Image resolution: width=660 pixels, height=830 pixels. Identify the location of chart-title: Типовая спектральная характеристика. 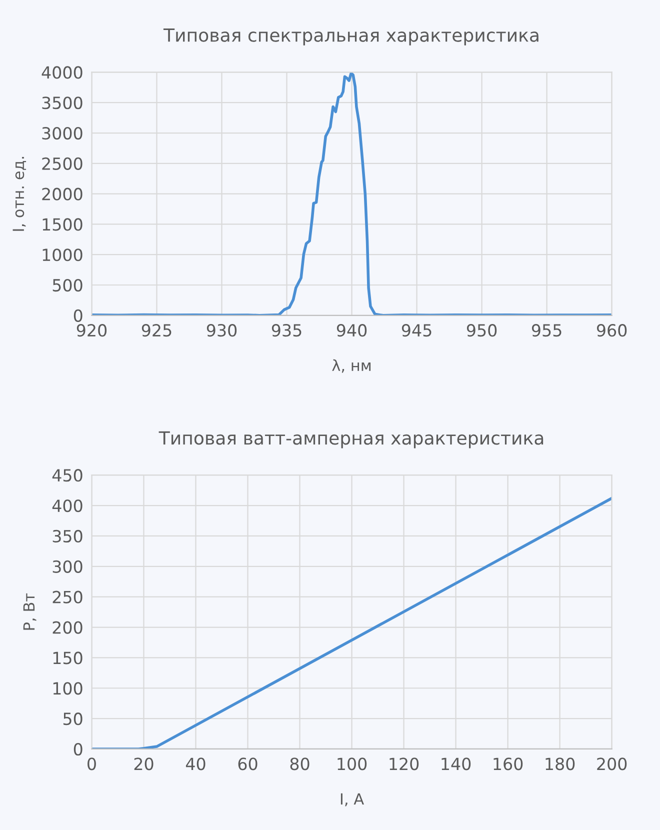
(350, 37).